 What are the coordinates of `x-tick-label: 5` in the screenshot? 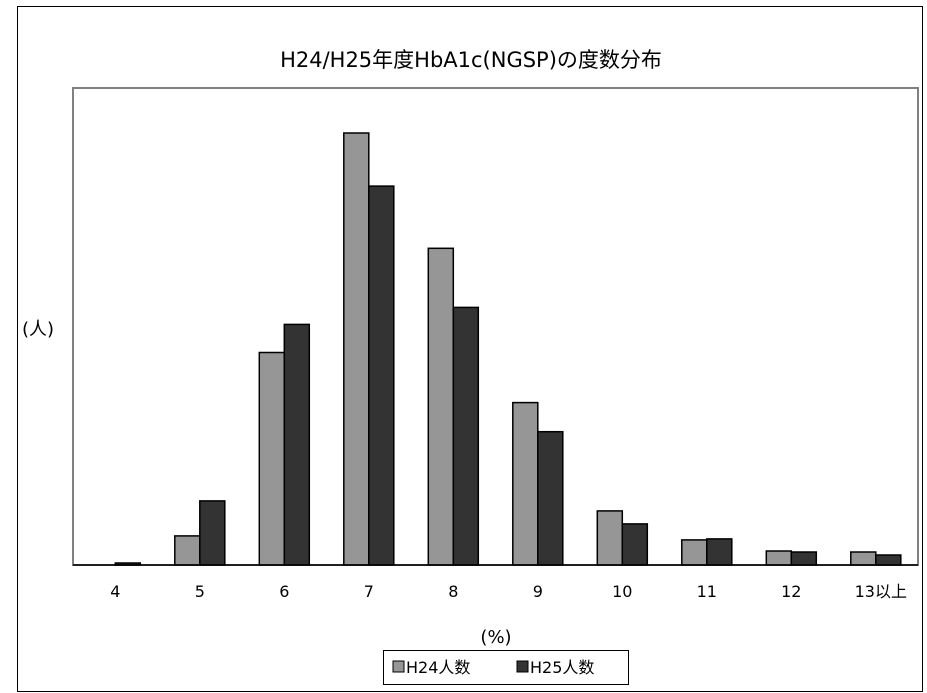 It's located at (200, 591).